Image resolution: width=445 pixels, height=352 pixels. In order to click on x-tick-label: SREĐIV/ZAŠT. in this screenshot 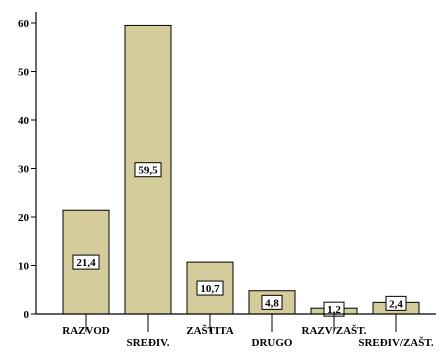, I will do `click(396, 342)`.